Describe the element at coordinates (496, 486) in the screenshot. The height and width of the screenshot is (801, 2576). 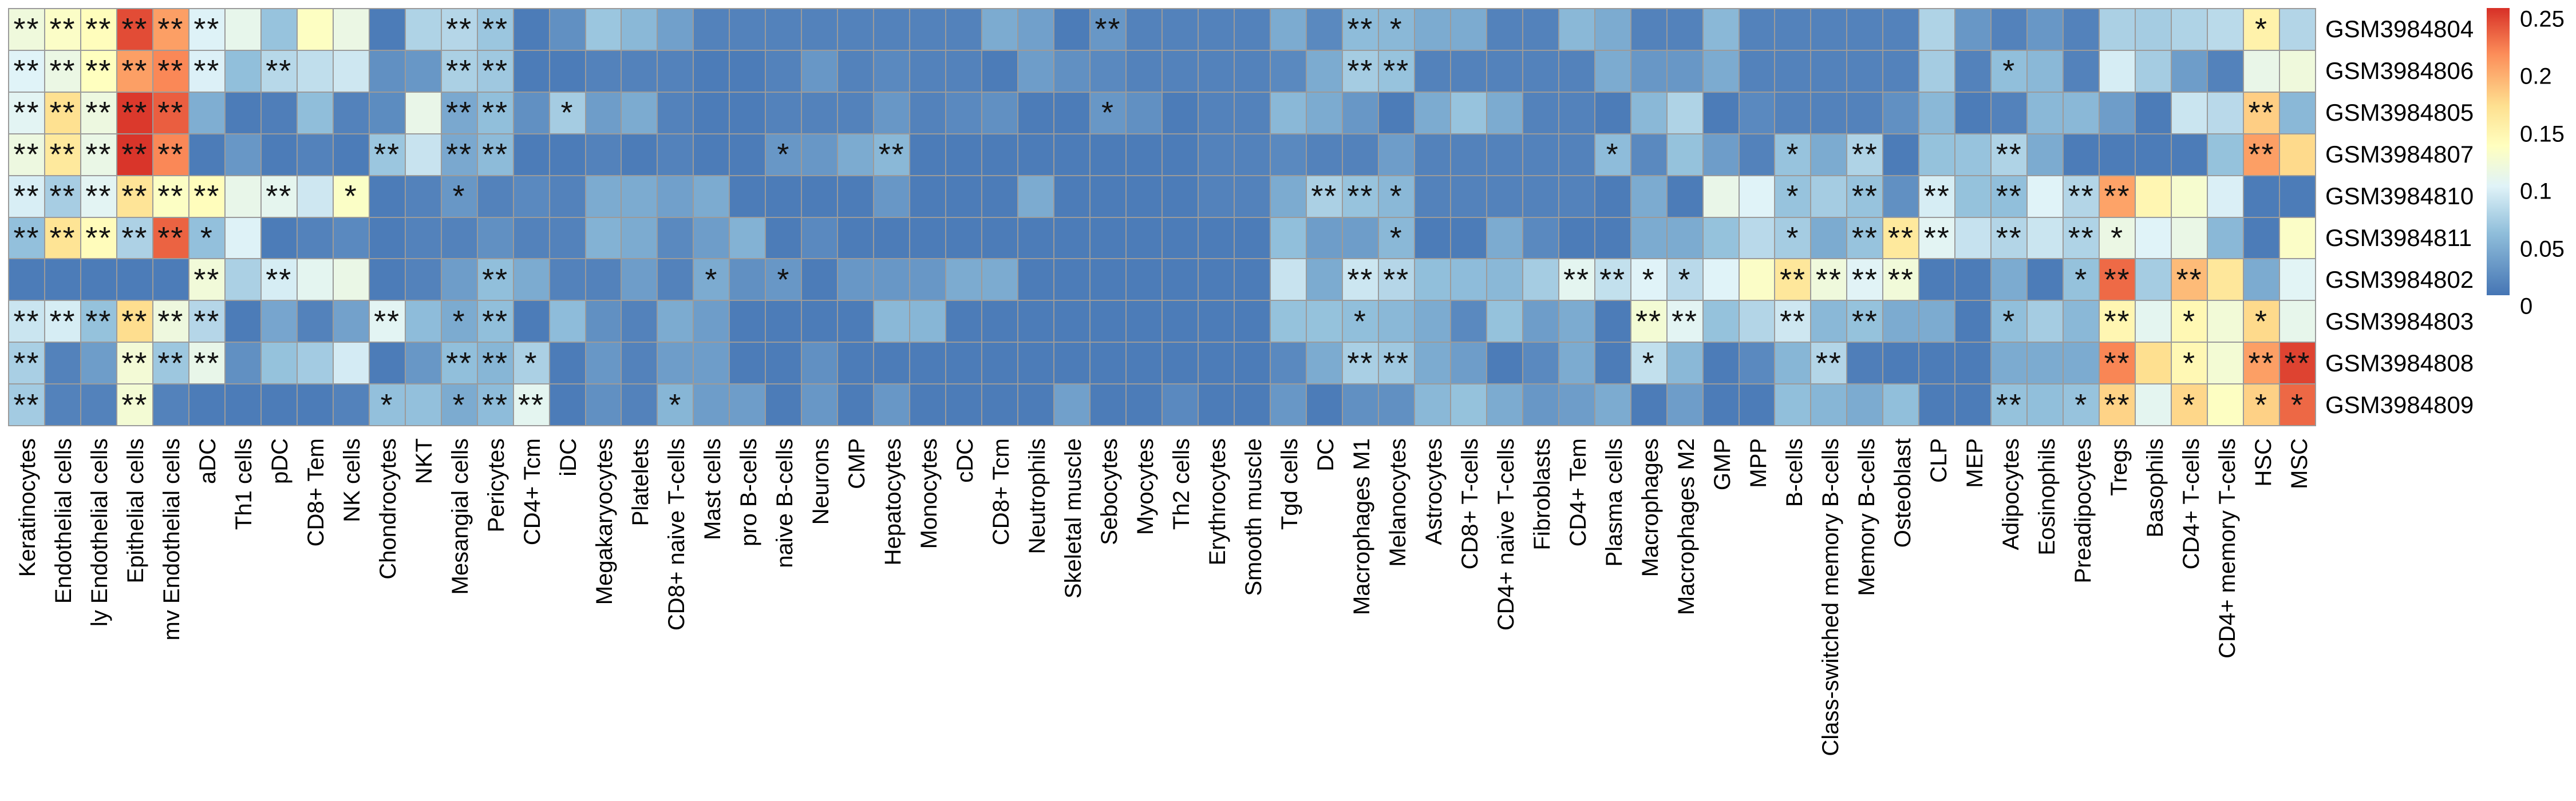
I see `column-label: Pericytes` at that location.